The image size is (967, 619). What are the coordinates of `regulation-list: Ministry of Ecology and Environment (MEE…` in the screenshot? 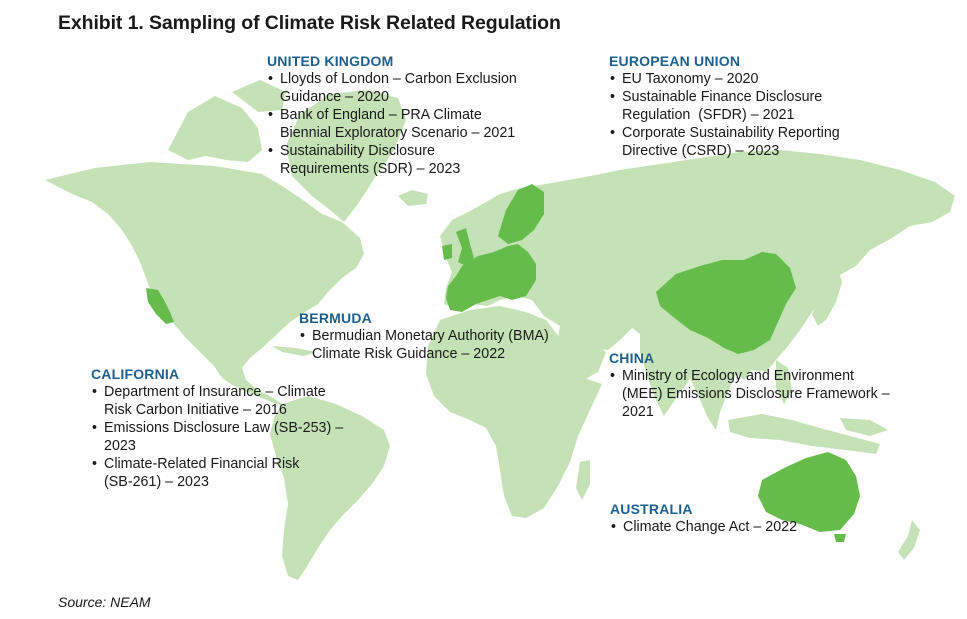 It's located at (749, 394).